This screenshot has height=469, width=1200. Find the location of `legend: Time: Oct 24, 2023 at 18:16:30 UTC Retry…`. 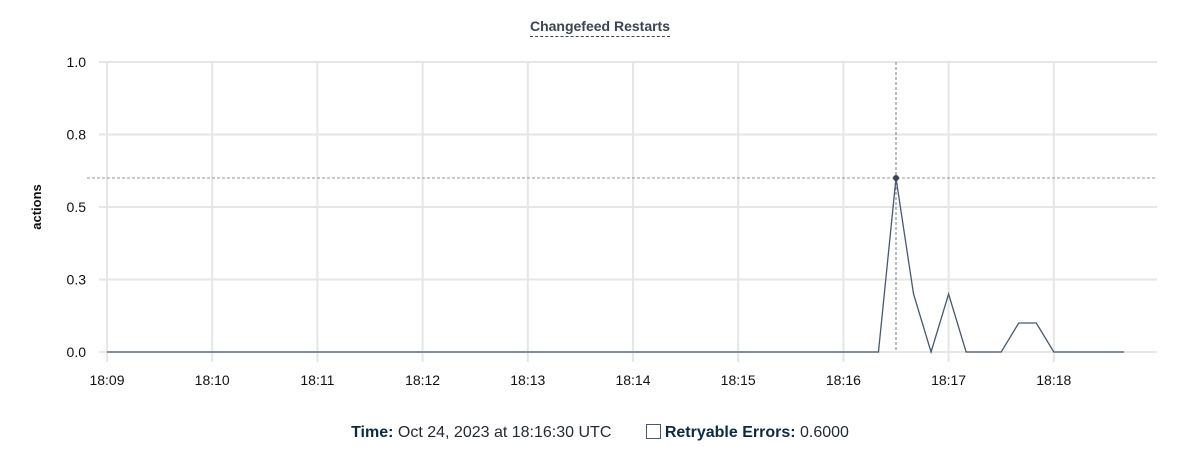

legend: Time: Oct 24, 2023 at 18:16:30 UTC Retry… is located at coordinates (600, 433).